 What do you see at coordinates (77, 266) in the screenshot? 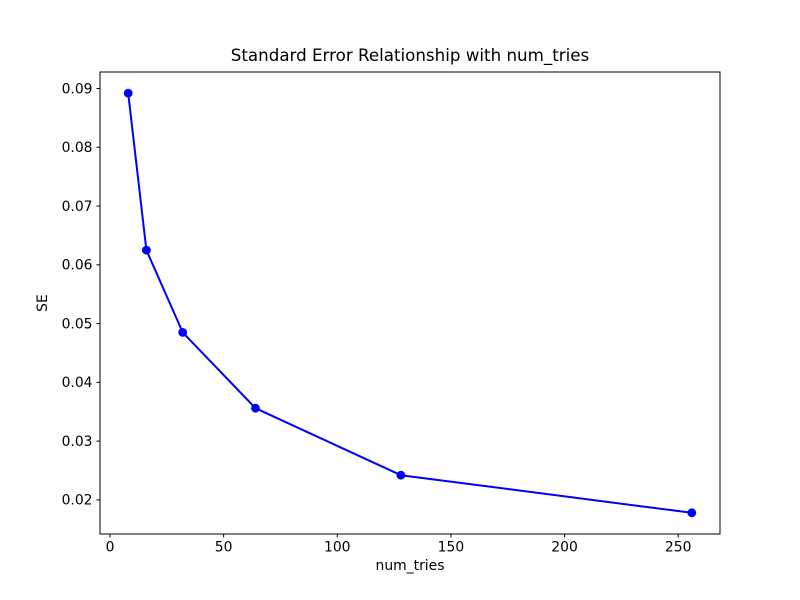
I see `y-tick-label: 0.06` at bounding box center [77, 266].